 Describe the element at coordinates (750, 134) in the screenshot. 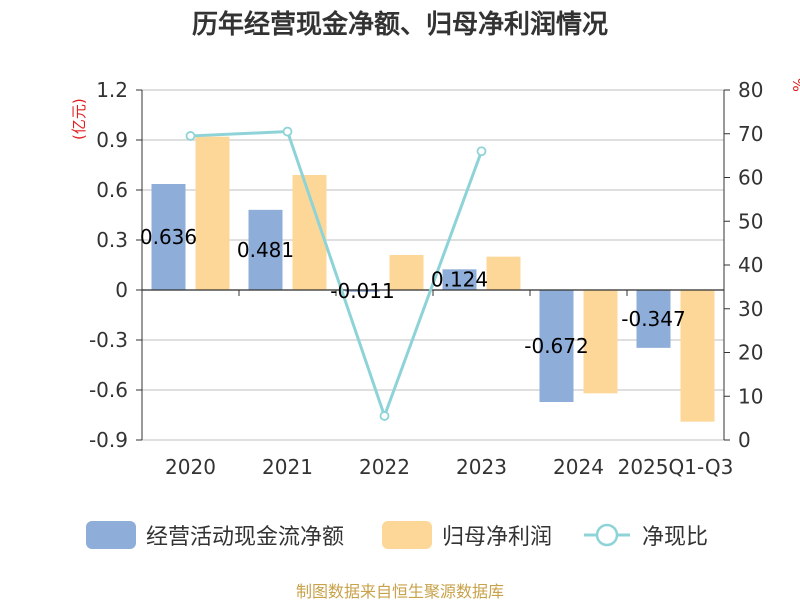

I see `right-tick-label: 70` at that location.